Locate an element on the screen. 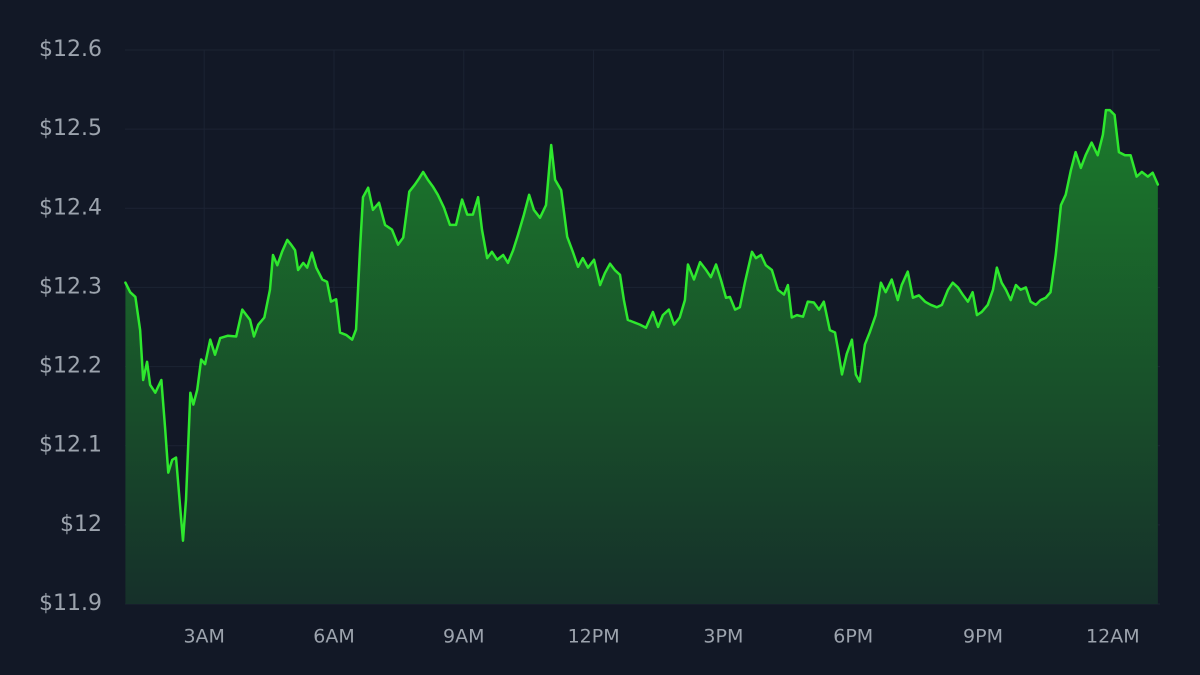 This screenshot has height=675, width=1200. y-tick-label: $12 is located at coordinates (81, 524).